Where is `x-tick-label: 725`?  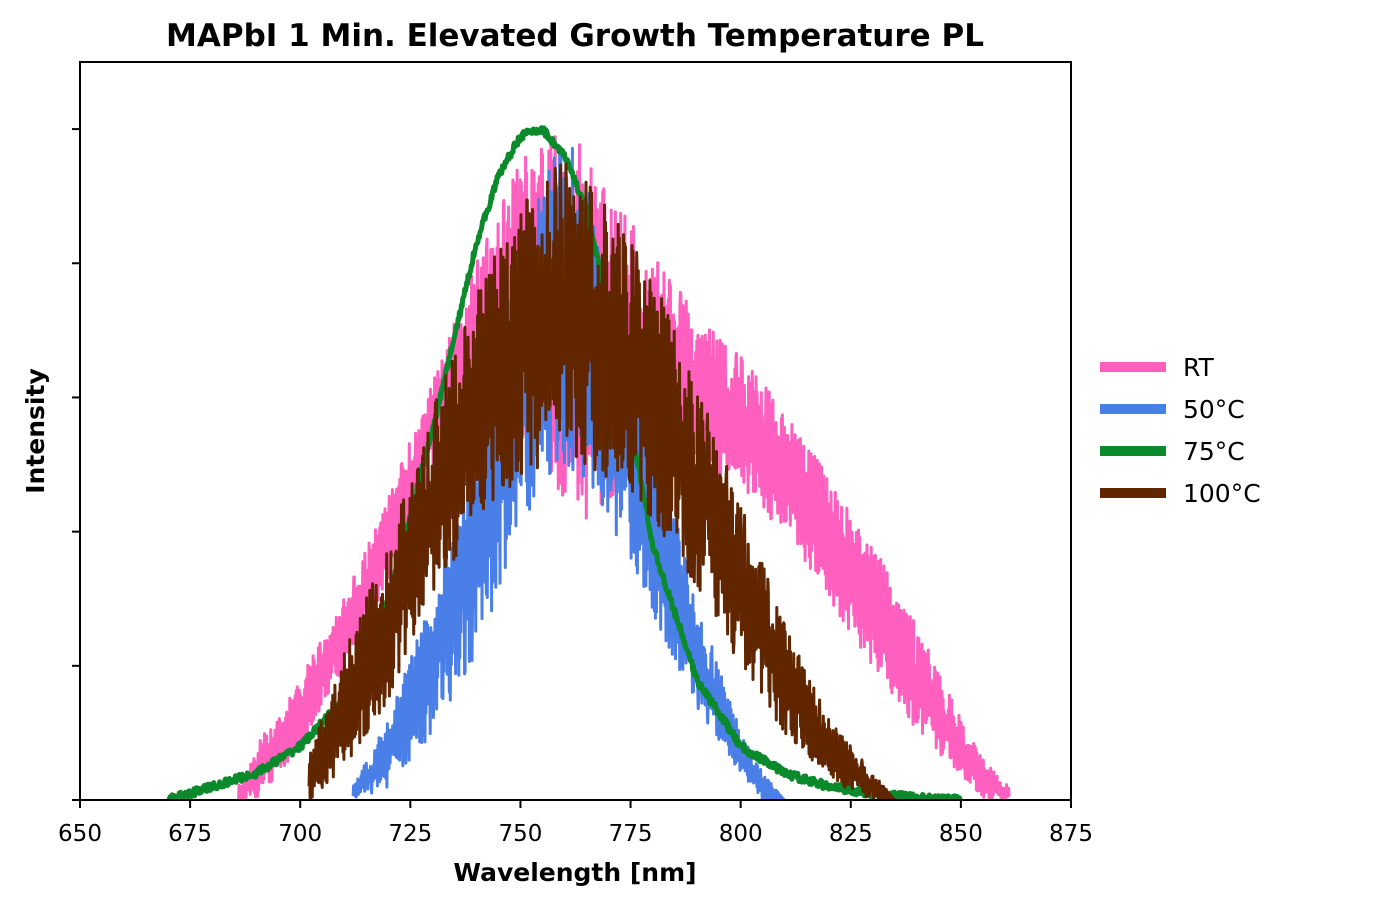
x-tick-label: 725 is located at coordinates (410, 834).